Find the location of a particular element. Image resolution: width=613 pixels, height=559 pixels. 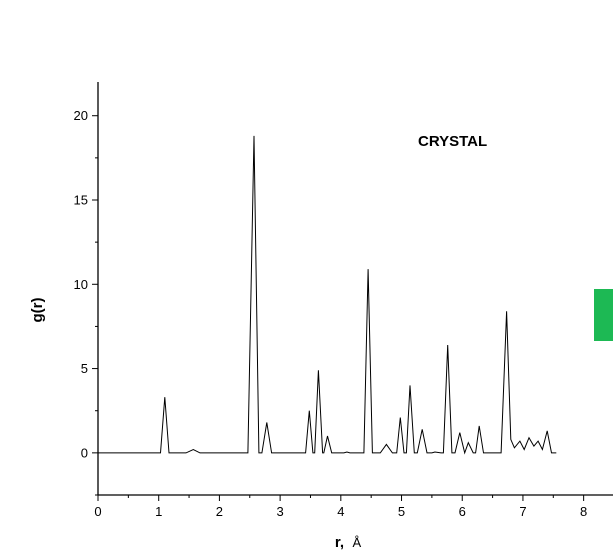

x-tick-label: 5 is located at coordinates (401, 511).